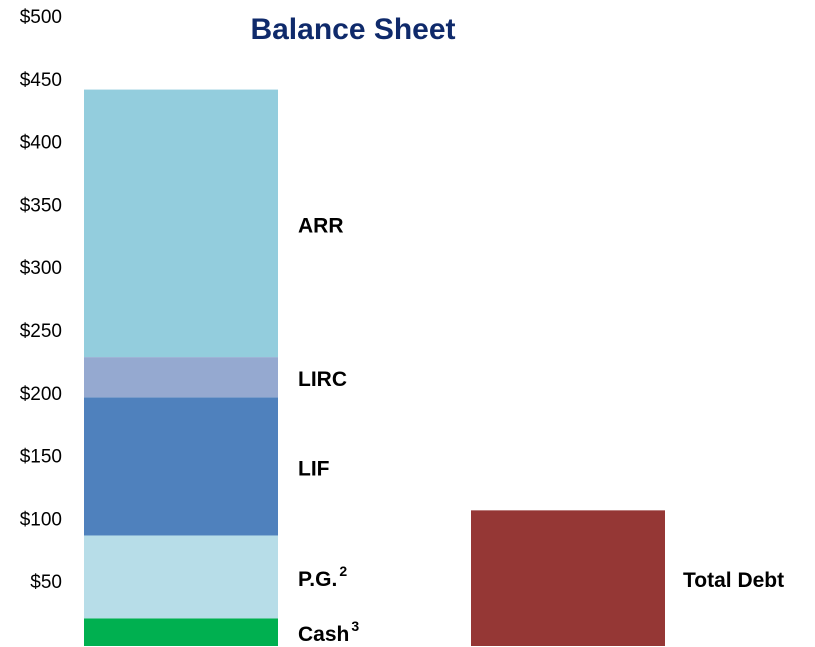 The image size is (815, 647). I want to click on footnote-mark: 2, so click(343, 571).